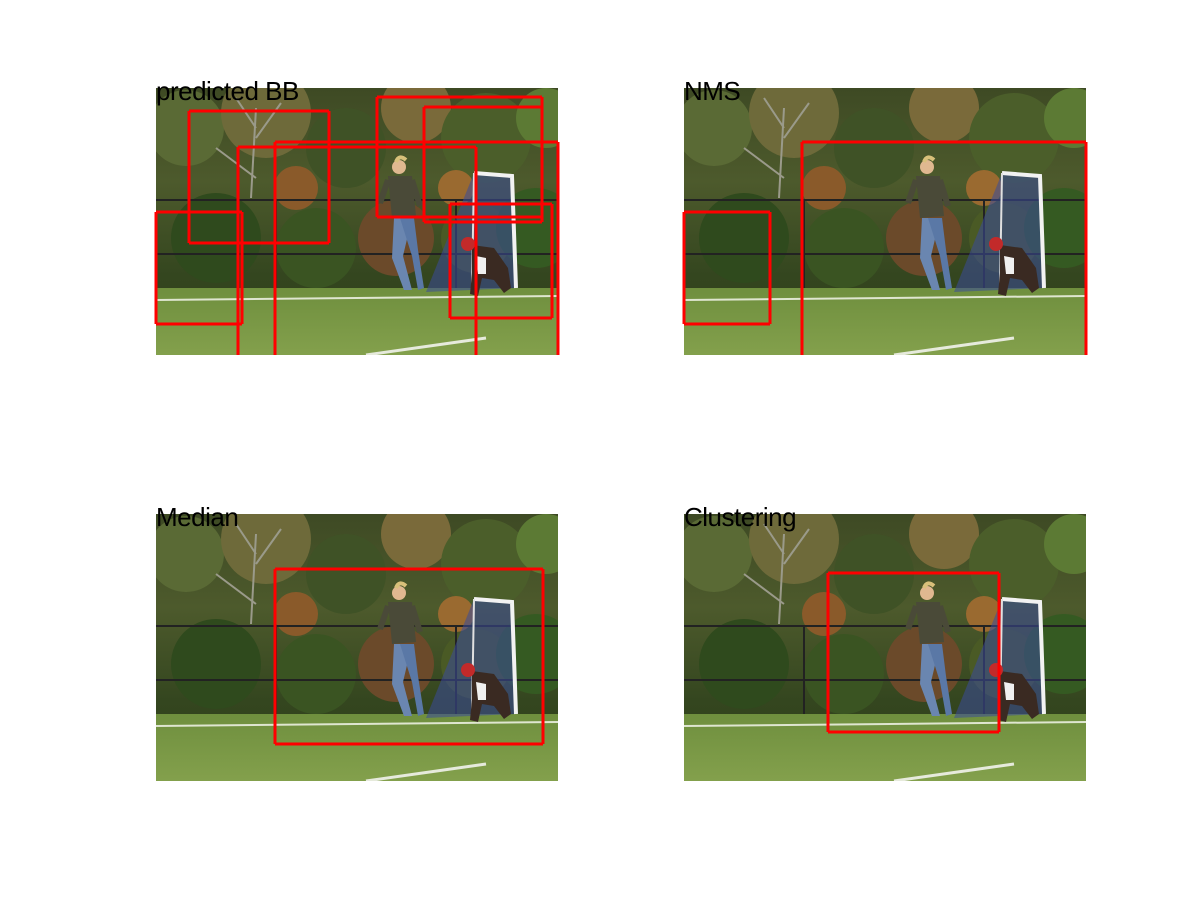 This screenshot has width=1200, height=900. I want to click on panel-nms: NMS, so click(885, 215).